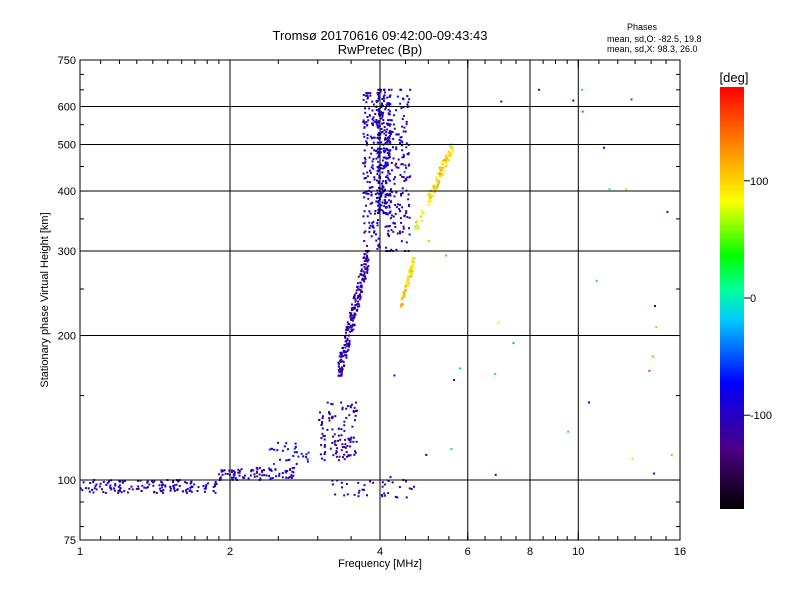 The width and height of the screenshot is (800, 600). I want to click on x-tick-label: 4, so click(380, 552).